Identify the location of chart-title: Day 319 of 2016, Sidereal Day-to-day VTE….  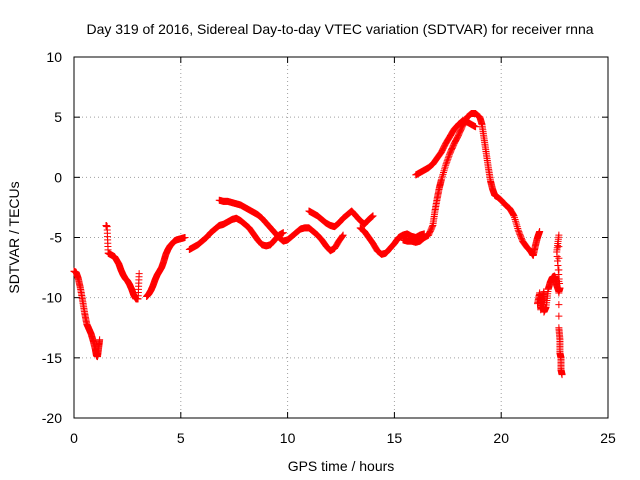
(339, 29).